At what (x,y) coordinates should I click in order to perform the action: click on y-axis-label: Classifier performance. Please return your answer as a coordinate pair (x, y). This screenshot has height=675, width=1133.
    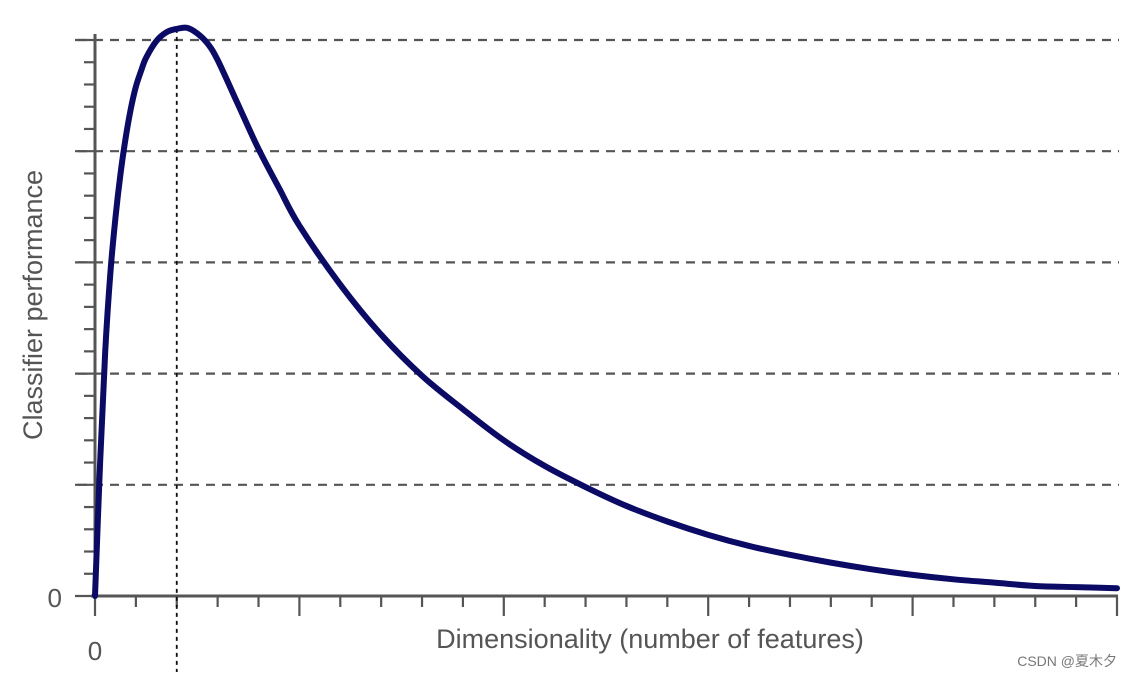
    Looking at the image, I should click on (33, 305).